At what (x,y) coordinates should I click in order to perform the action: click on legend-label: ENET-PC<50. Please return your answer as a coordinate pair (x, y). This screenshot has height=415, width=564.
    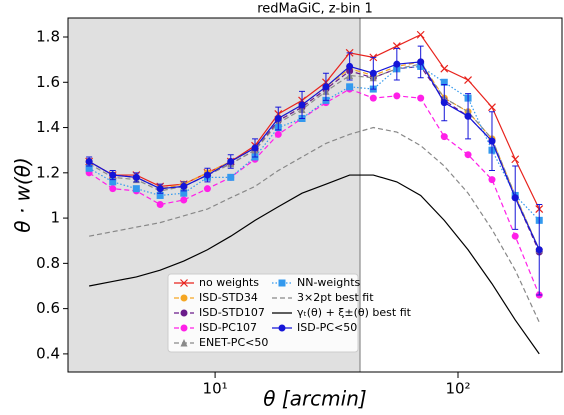
    Looking at the image, I should click on (233, 342).